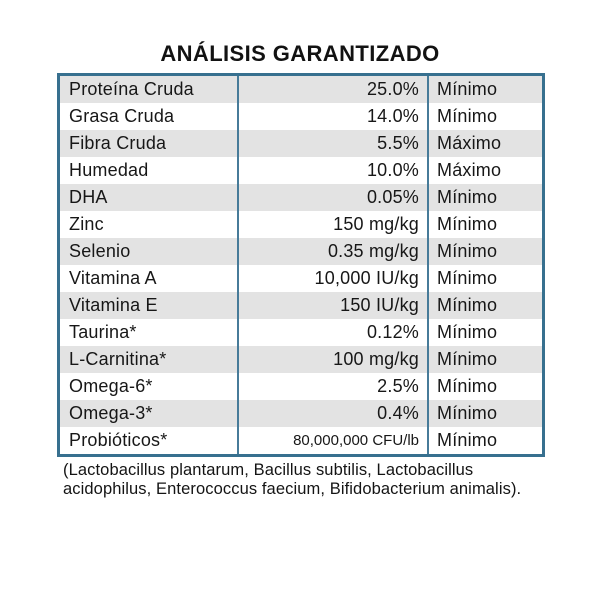 The height and width of the screenshot is (600, 600). I want to click on nutrient-name: DHA, so click(88, 197).